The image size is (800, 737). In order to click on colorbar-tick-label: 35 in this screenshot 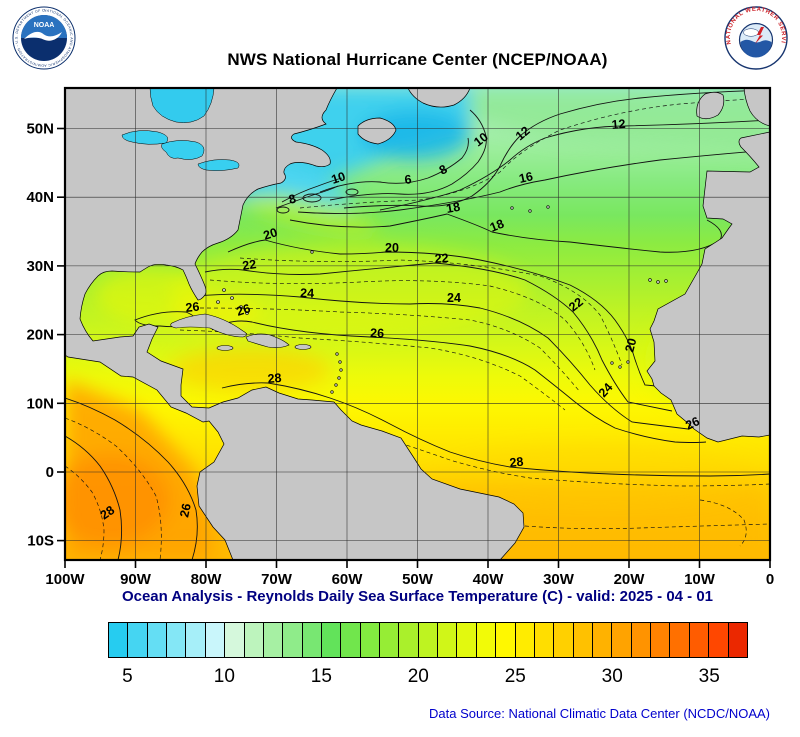, I will do `click(709, 676)`.